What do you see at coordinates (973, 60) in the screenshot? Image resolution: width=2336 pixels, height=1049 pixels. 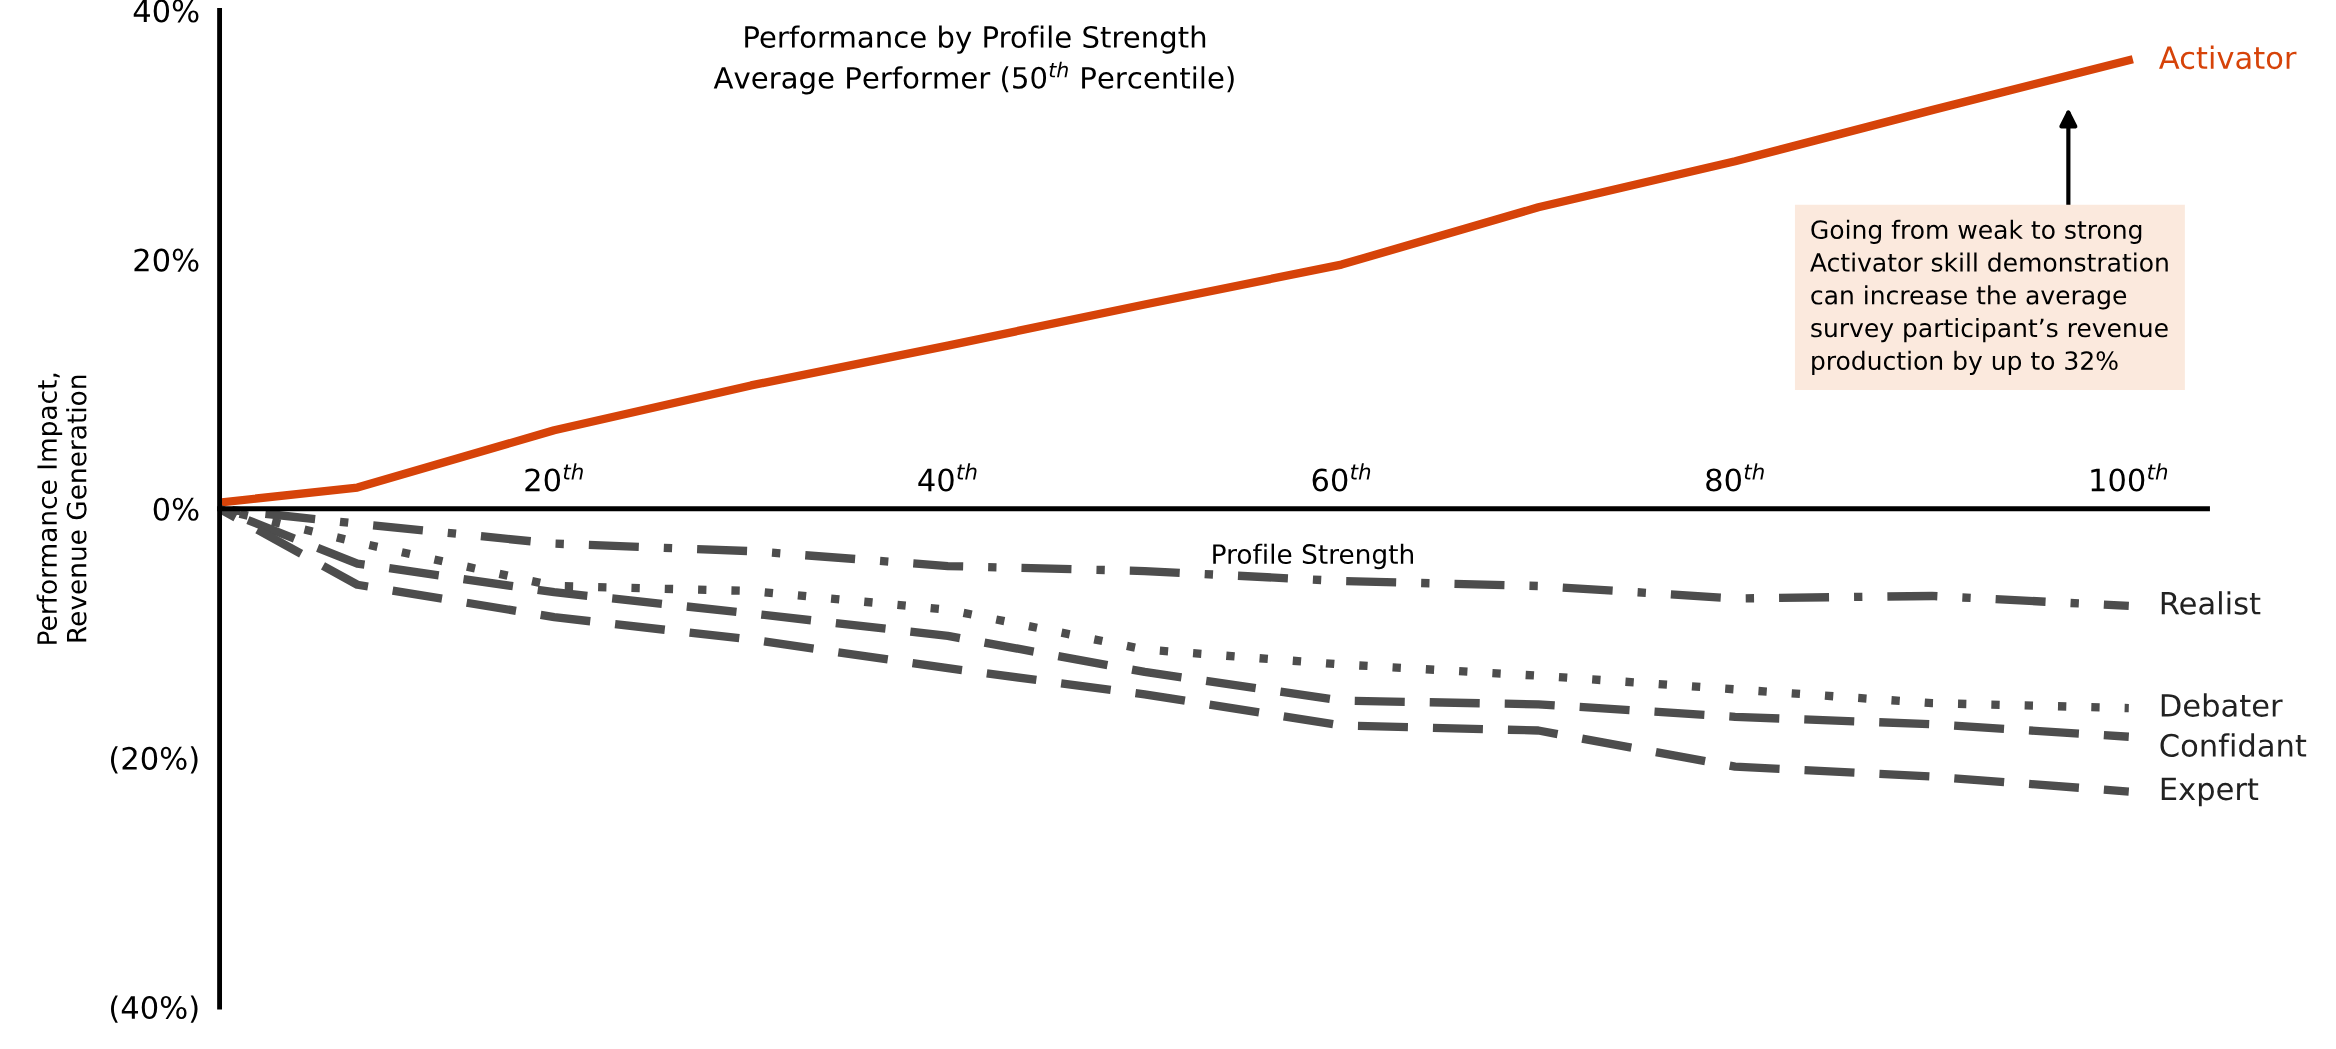 I see `text: Performance by Profile Strength Average Performer (50$^{th}$ Percentile)` at bounding box center [973, 60].